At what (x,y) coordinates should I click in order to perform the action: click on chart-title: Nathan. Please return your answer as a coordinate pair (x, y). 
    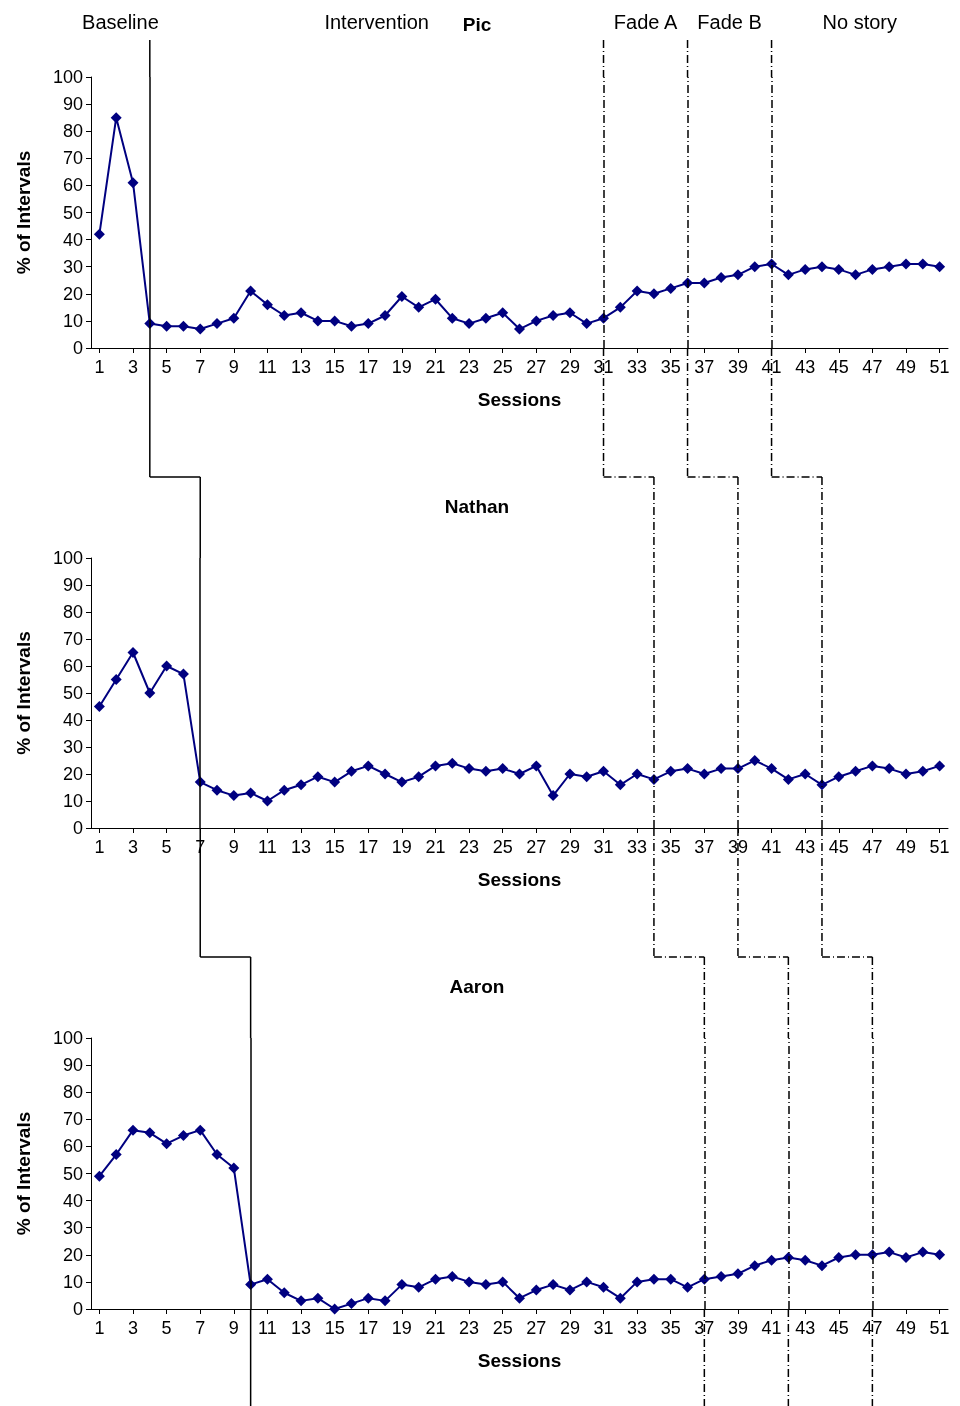
    Looking at the image, I should click on (477, 506).